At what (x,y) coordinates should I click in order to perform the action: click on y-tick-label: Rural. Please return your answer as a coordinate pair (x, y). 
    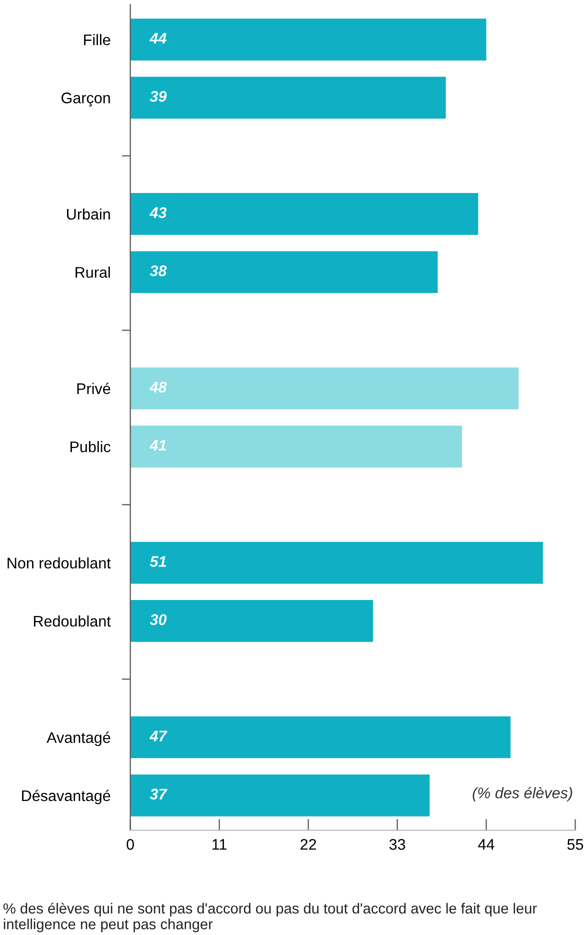
    Looking at the image, I should click on (93, 272).